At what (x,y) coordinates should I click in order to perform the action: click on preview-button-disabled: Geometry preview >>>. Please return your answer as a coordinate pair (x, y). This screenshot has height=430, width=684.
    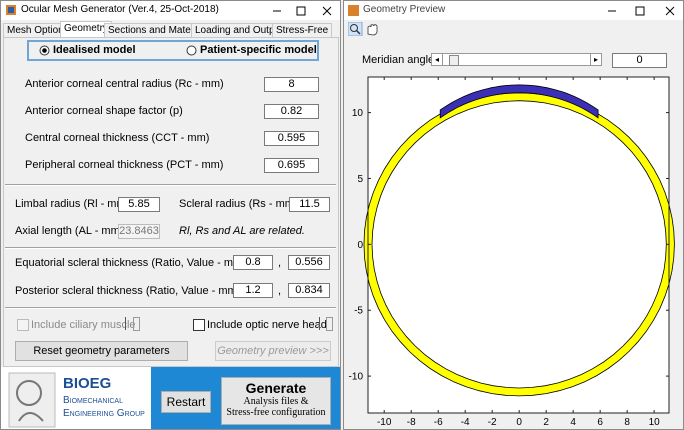
    Looking at the image, I should click on (273, 351).